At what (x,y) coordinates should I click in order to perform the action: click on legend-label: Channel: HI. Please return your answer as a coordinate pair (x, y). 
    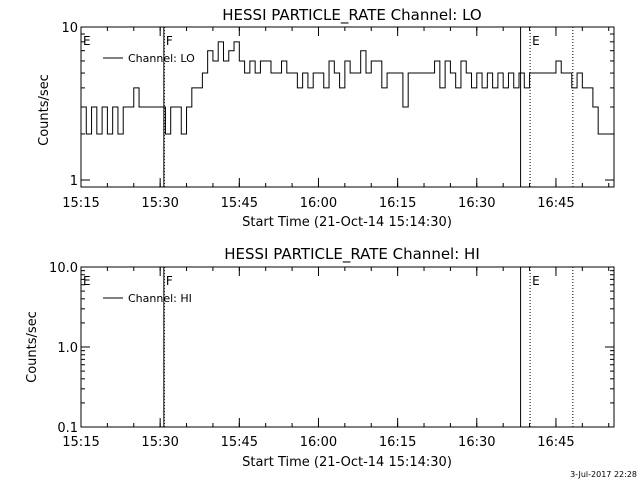
    Looking at the image, I should click on (160, 298).